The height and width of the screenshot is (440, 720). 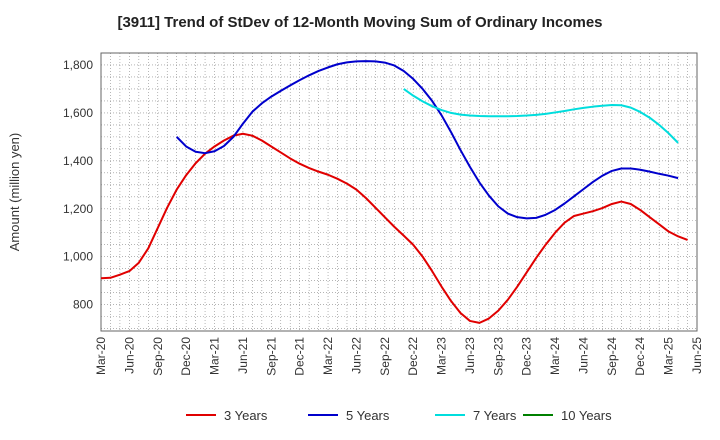 What do you see at coordinates (495, 415) in the screenshot?
I see `legend-label: 7 Years` at bounding box center [495, 415].